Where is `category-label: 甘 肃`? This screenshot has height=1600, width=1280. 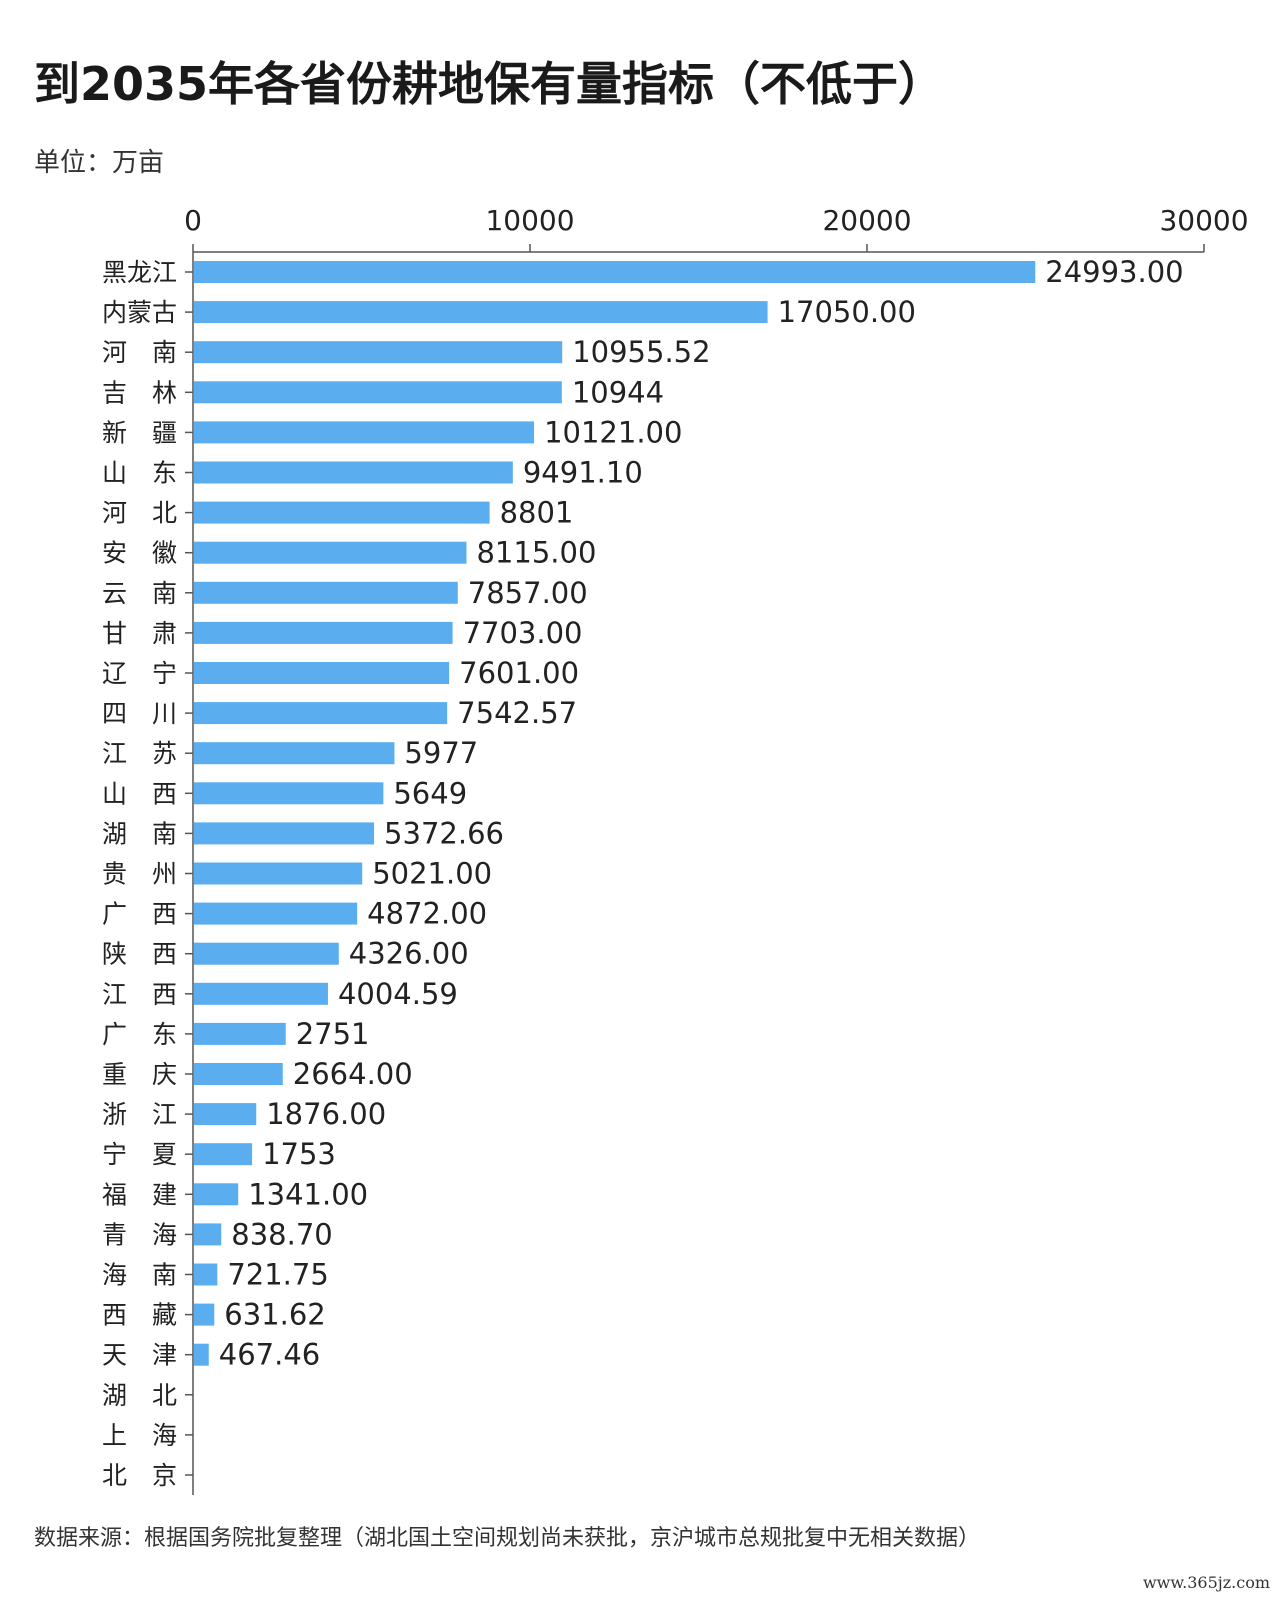 category-label: 甘 肃 is located at coordinates (139, 633).